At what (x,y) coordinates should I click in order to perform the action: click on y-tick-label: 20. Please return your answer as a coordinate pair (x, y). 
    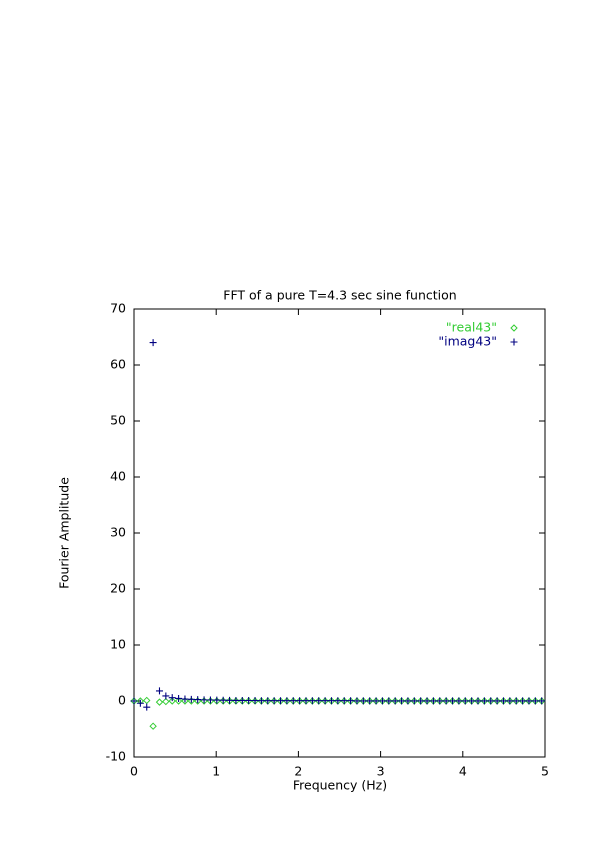
    Looking at the image, I should click on (118, 588).